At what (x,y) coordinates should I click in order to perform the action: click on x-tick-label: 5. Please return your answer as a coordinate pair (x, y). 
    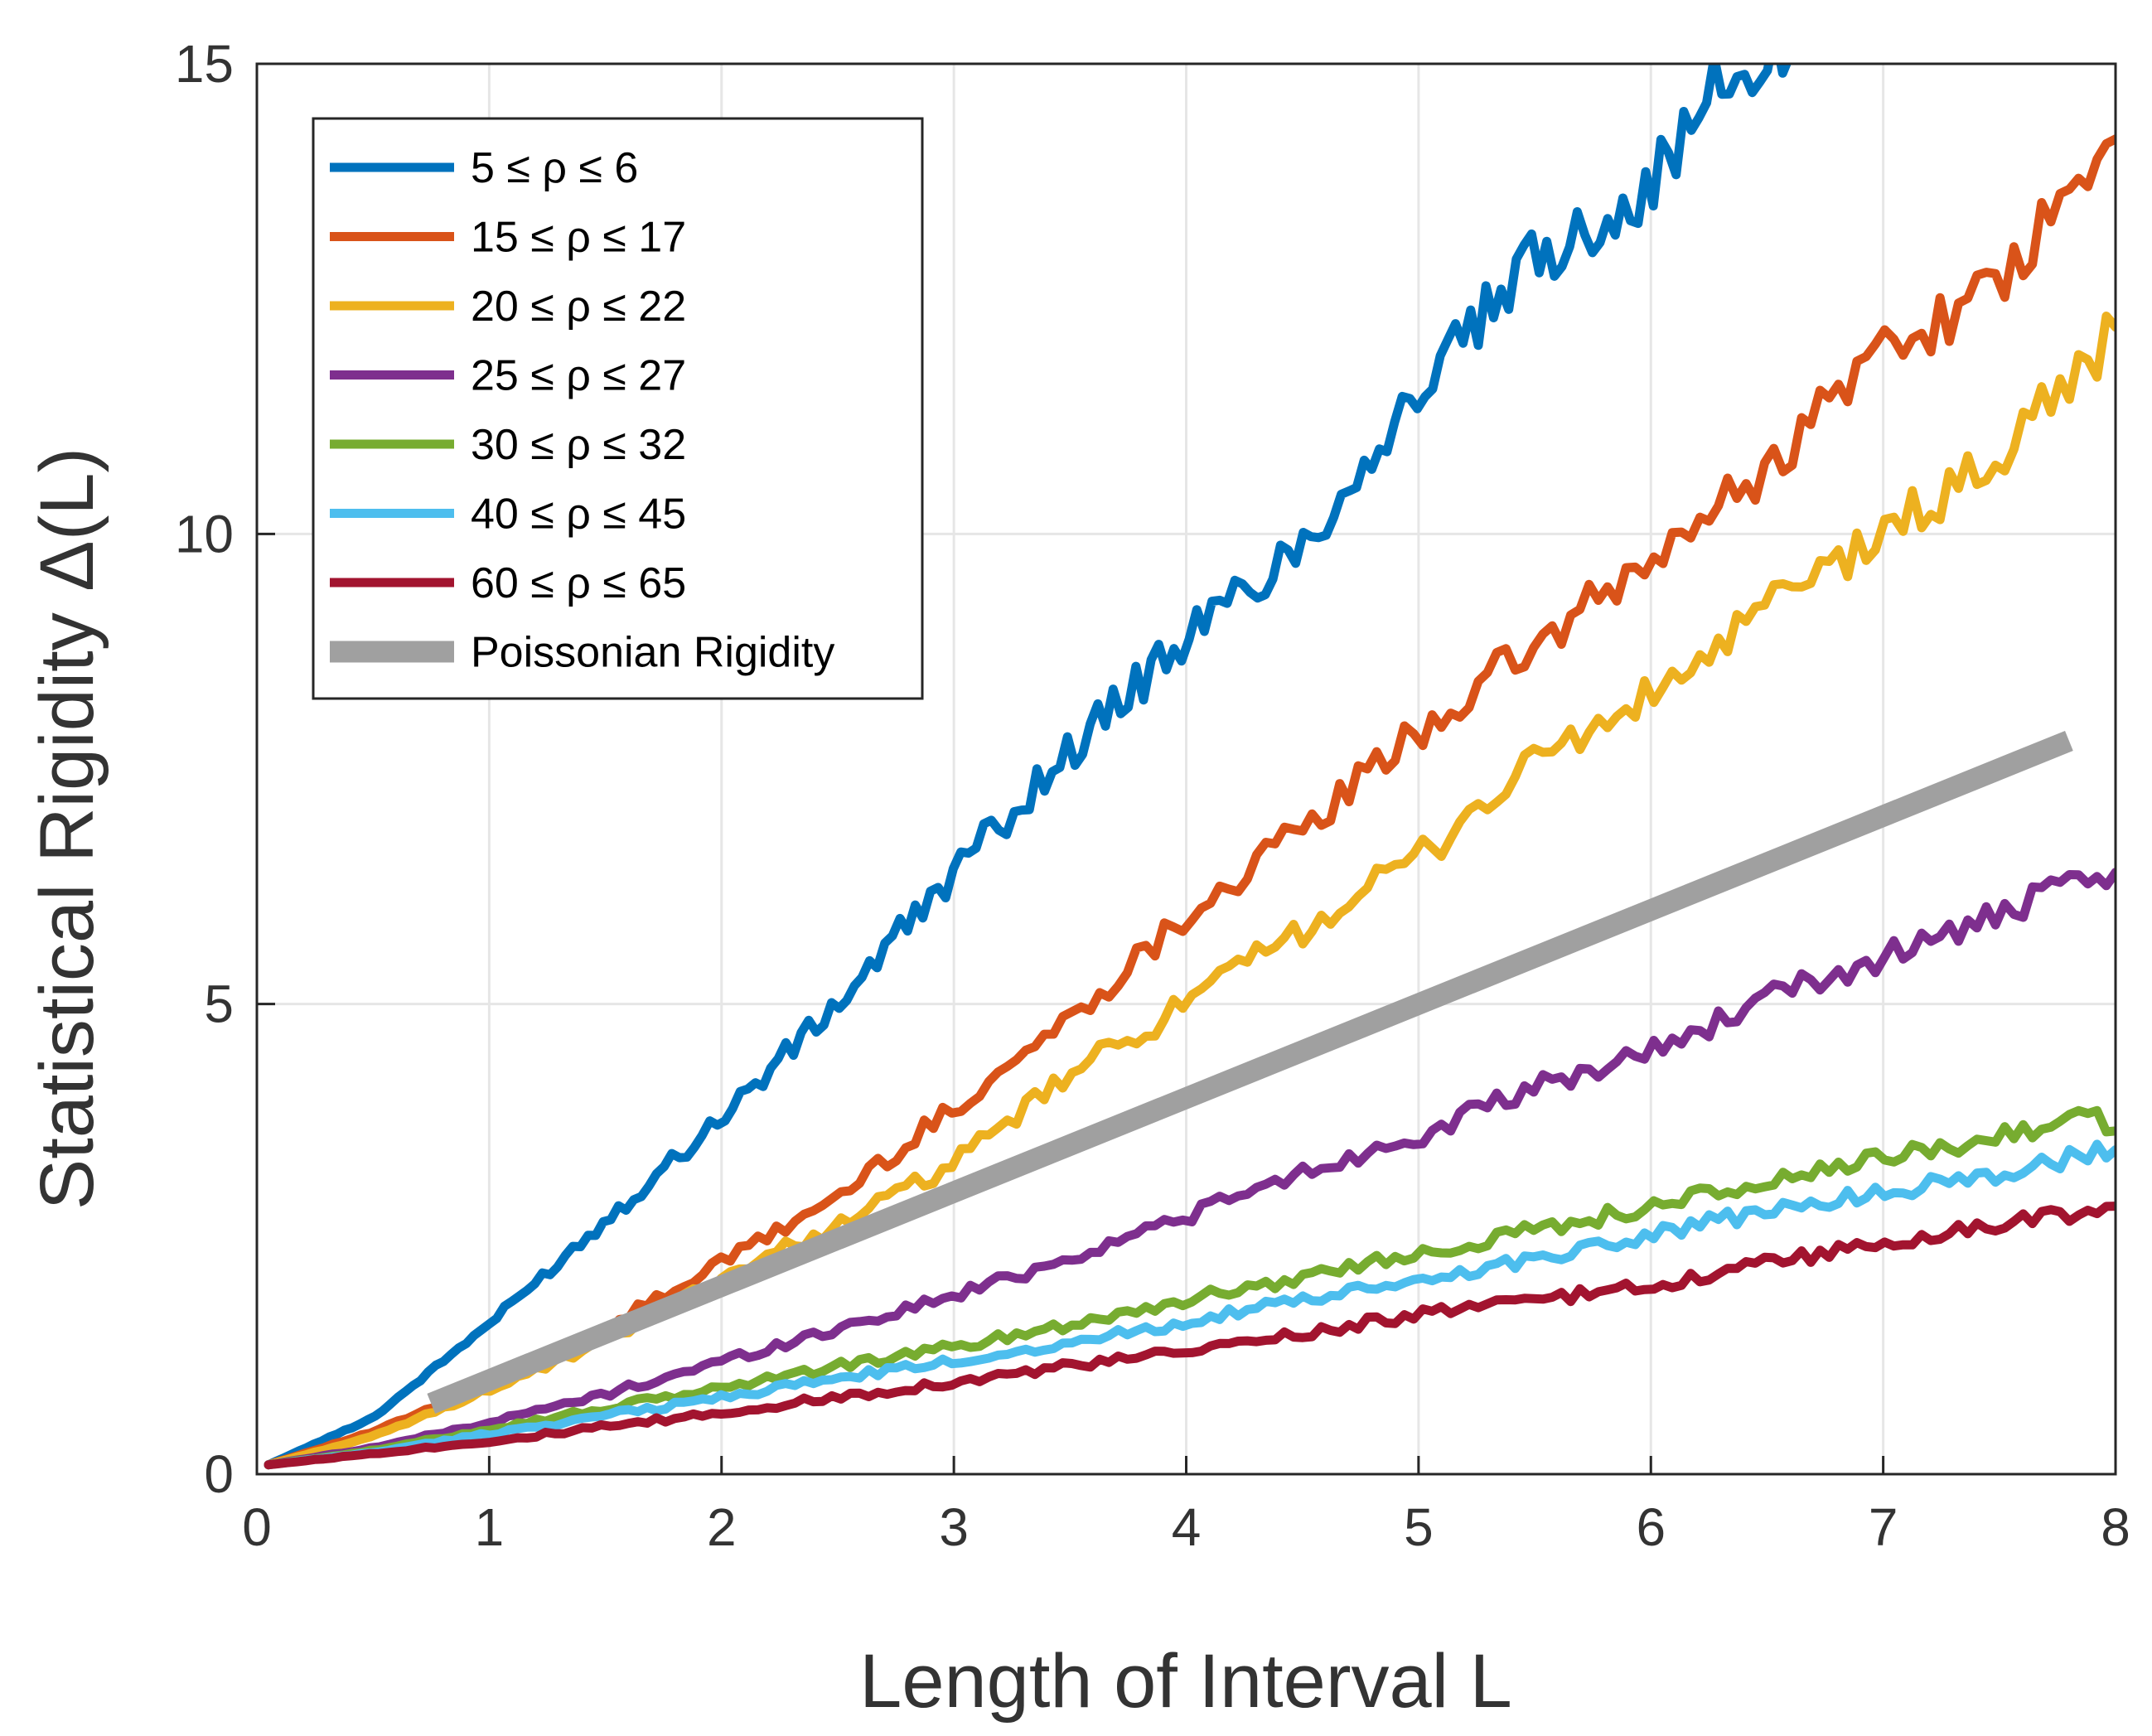
    Looking at the image, I should click on (1419, 1527).